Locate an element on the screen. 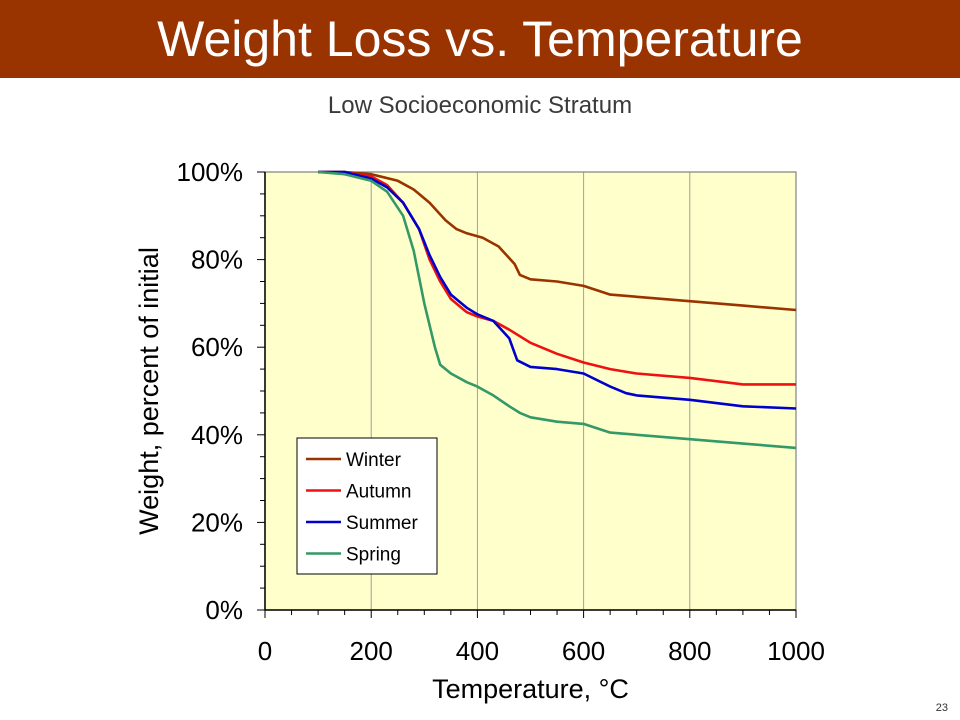 This screenshot has height=720, width=960. series-line-winter is located at coordinates (557, 241).